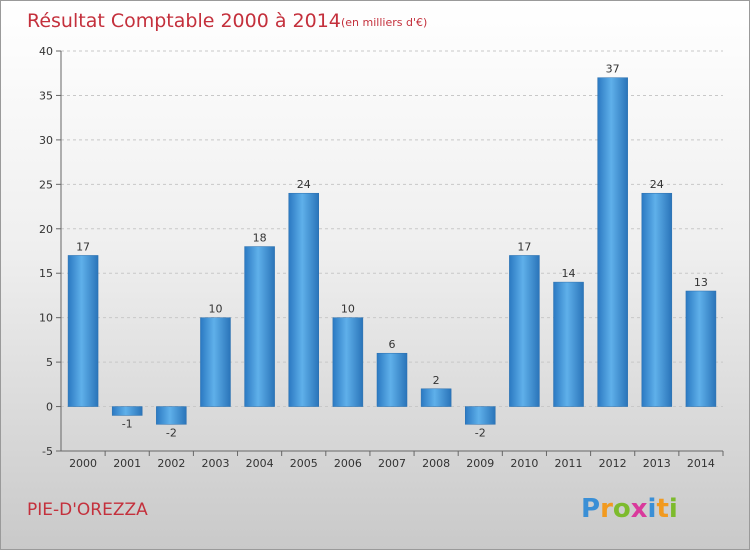 The width and height of the screenshot is (750, 550). What do you see at coordinates (171, 463) in the screenshot?
I see `x-tick-label-2002: 2002` at bounding box center [171, 463].